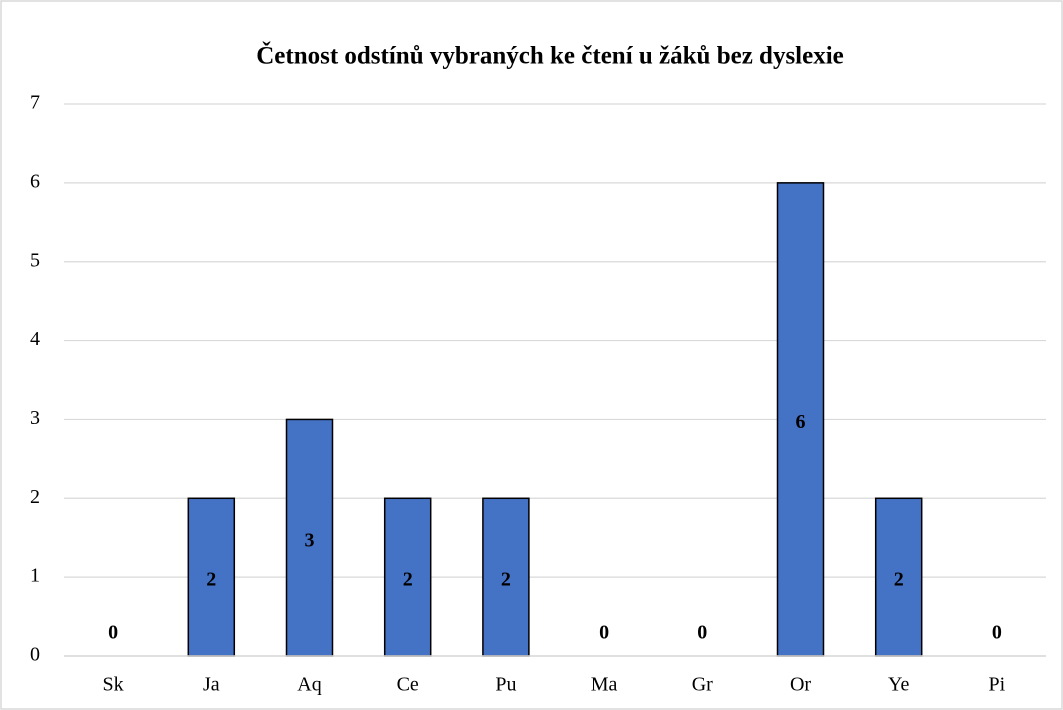 The image size is (1063, 710). What do you see at coordinates (702, 685) in the screenshot?
I see `x-tick-label: Gr` at bounding box center [702, 685].